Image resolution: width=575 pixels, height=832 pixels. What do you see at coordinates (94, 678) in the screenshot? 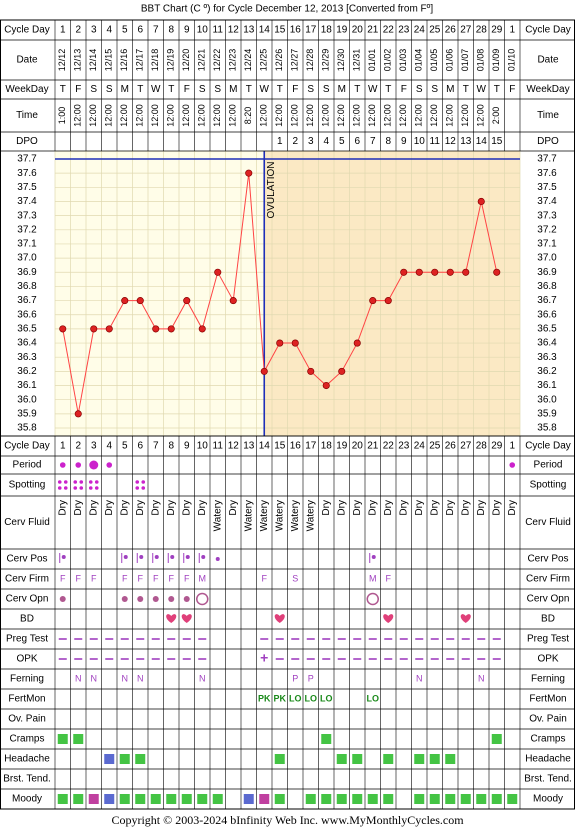
I see `ferning-cell: N` at bounding box center [94, 678].